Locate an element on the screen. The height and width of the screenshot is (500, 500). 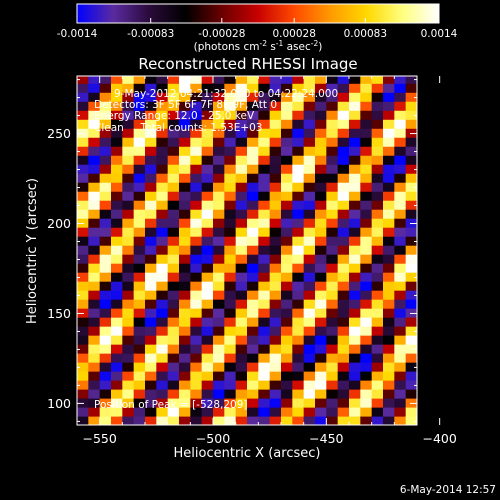
chart-title: Reconstructed RHESSI Image is located at coordinates (247, 64).